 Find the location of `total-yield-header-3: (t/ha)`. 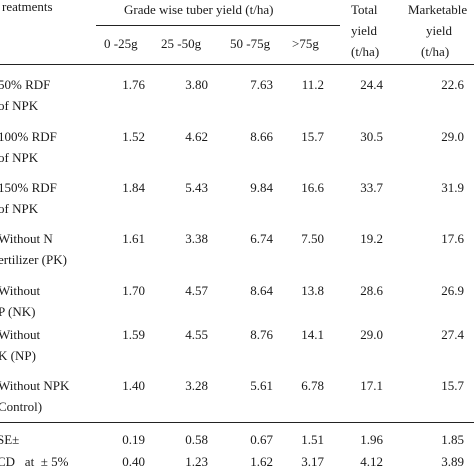

total-yield-header-3: (t/ha) is located at coordinates (365, 51).